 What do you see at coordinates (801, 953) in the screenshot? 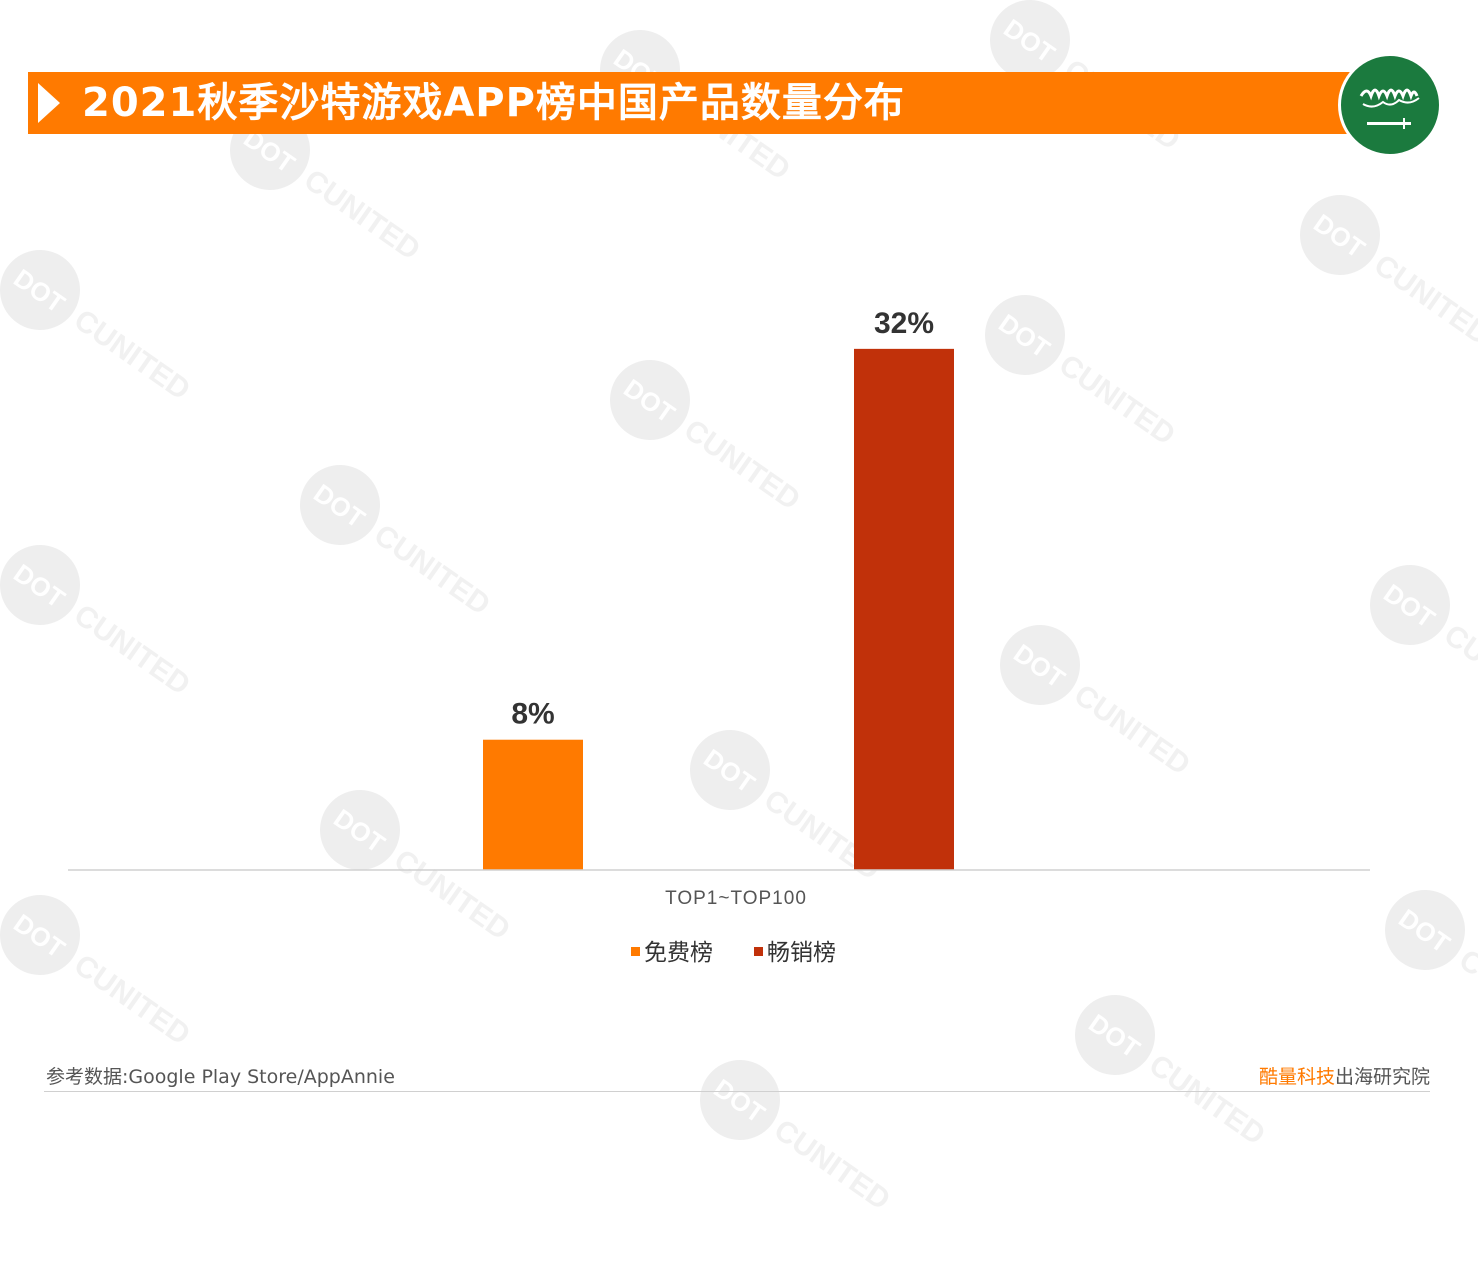
I see `legend-label-grossing: 畅销榜` at bounding box center [801, 953].